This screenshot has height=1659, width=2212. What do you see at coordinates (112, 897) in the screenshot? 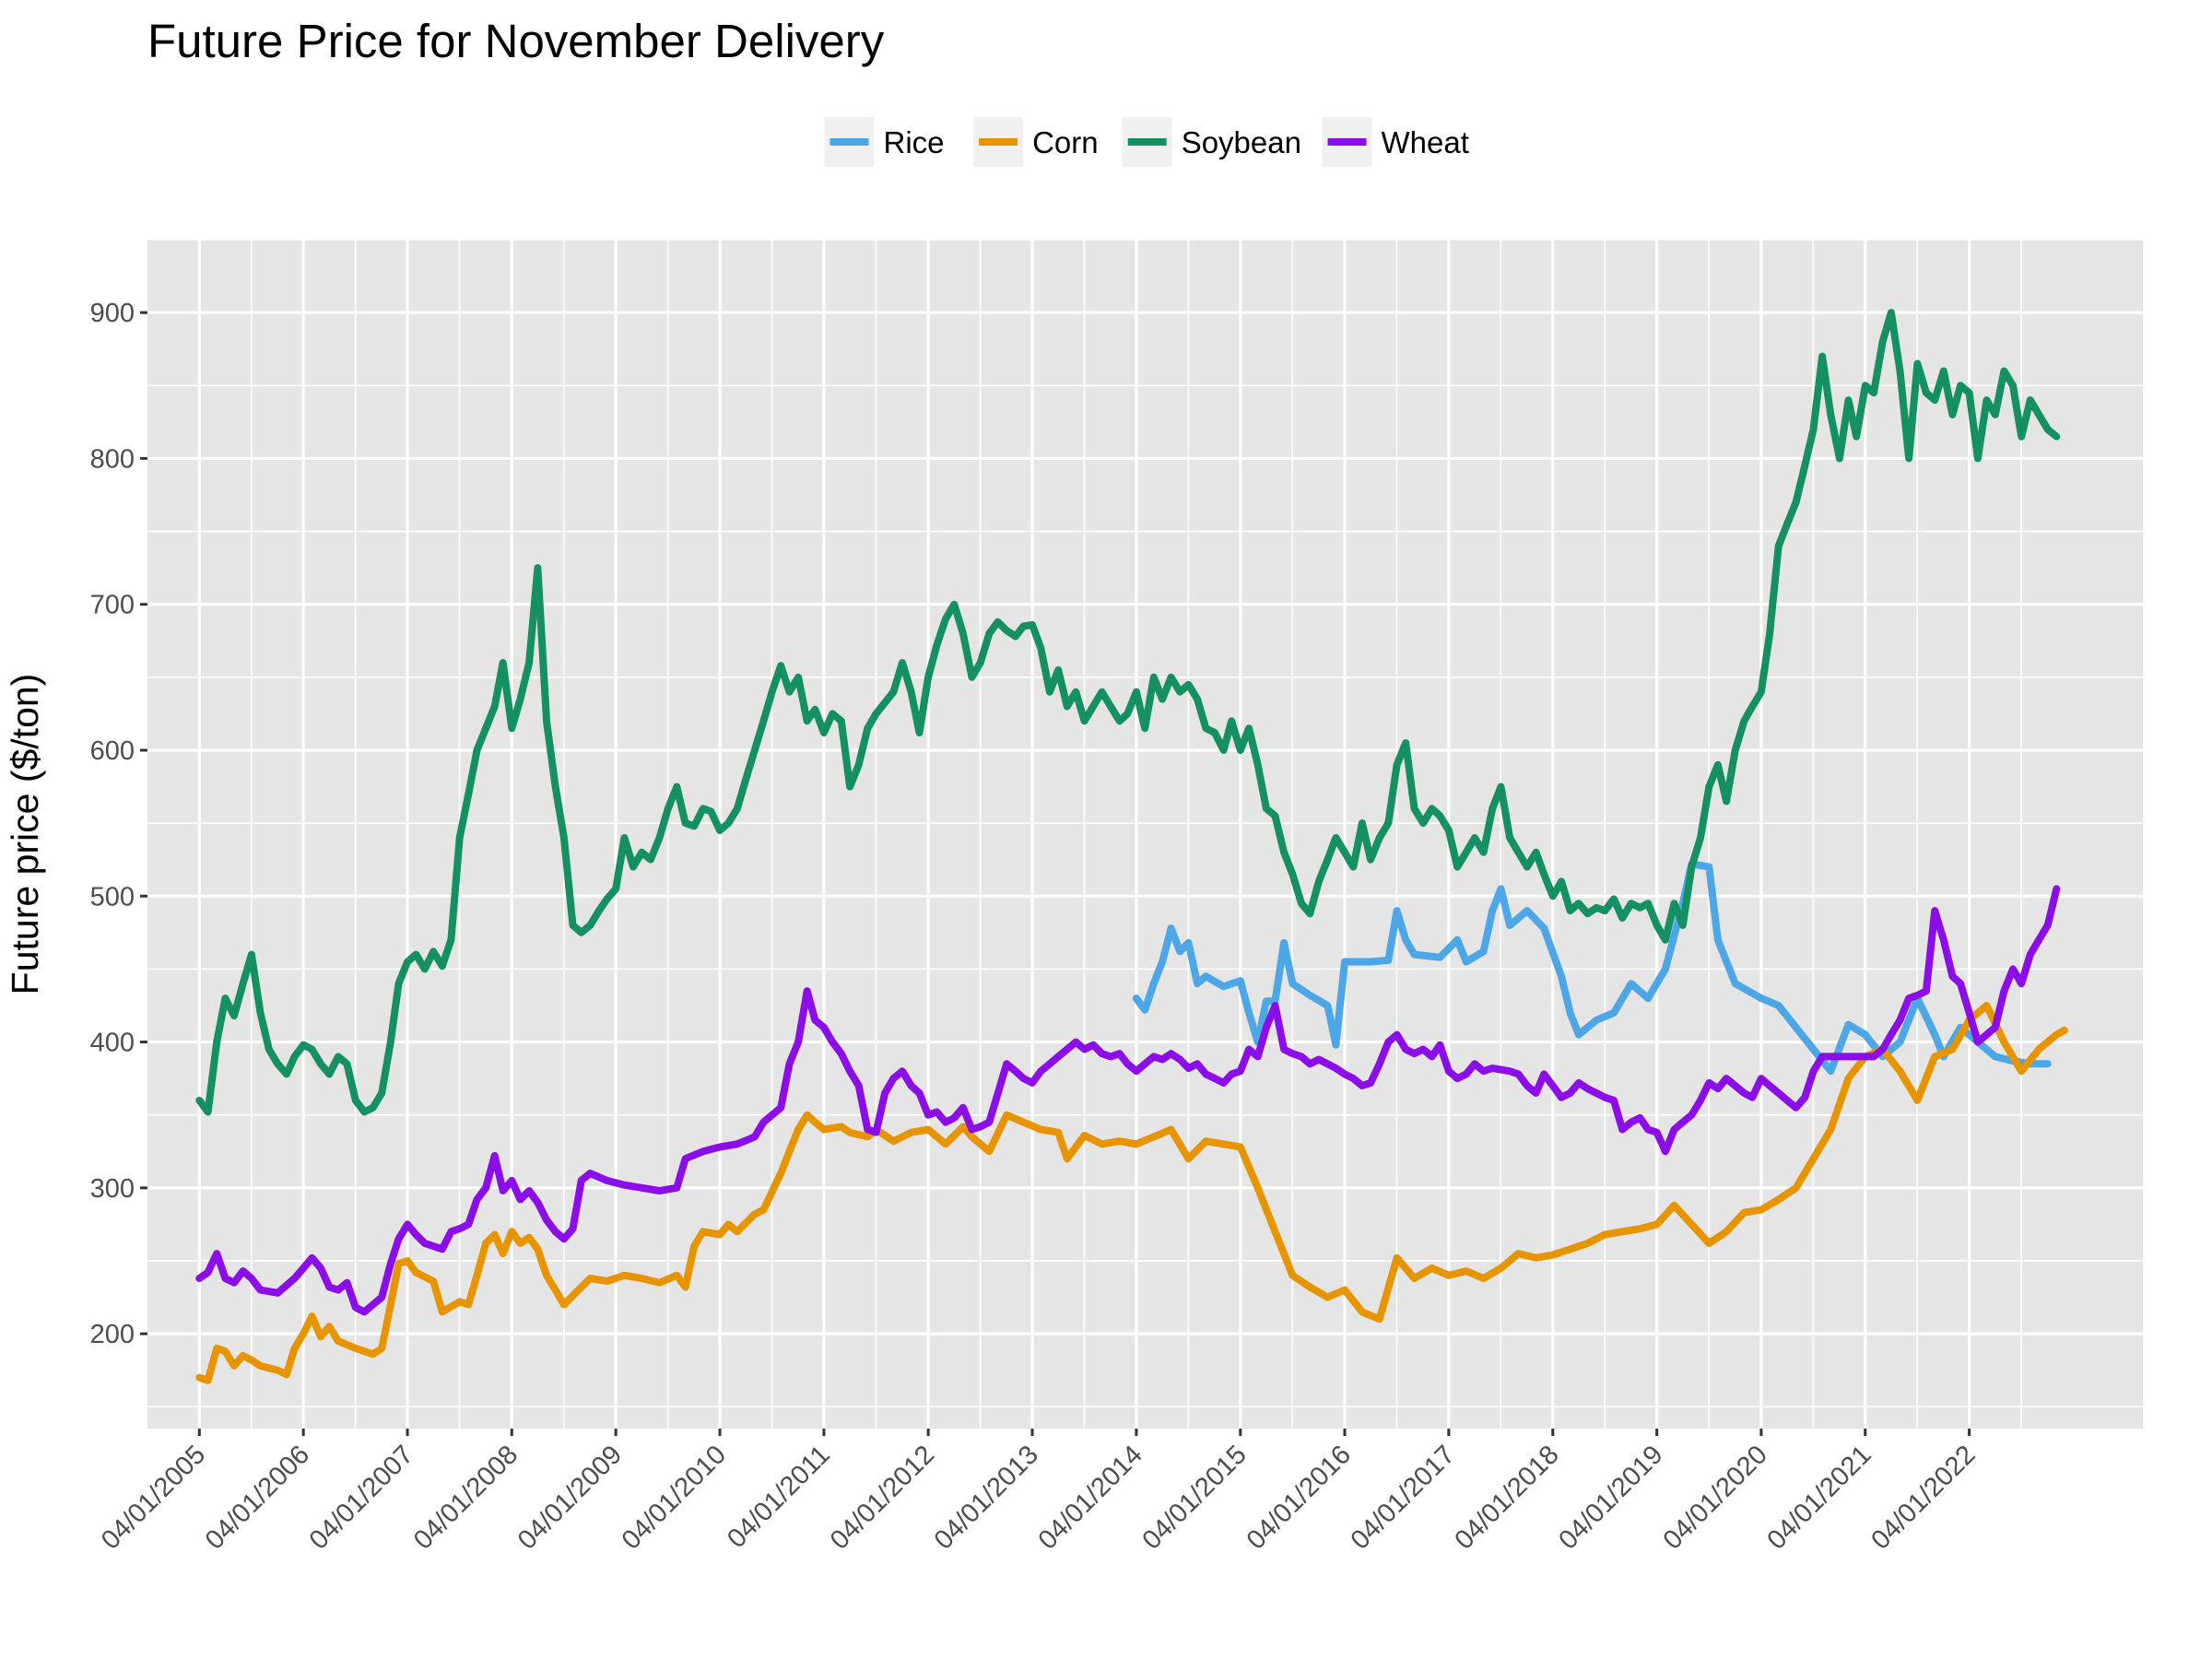
I see `y-tick-label: 500` at bounding box center [112, 897].